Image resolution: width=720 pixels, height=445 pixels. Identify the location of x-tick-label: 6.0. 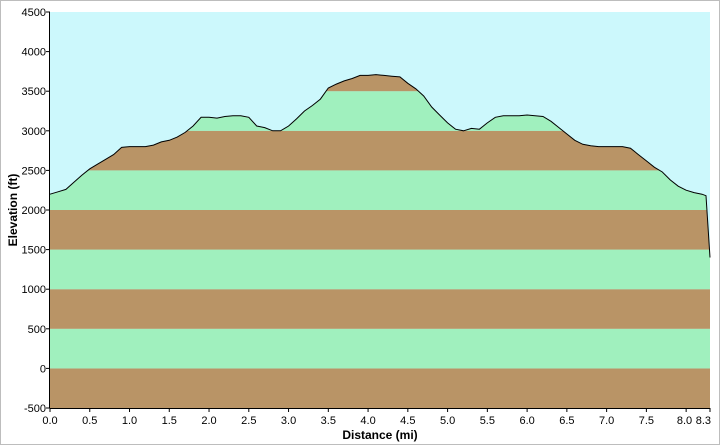
(526, 421).